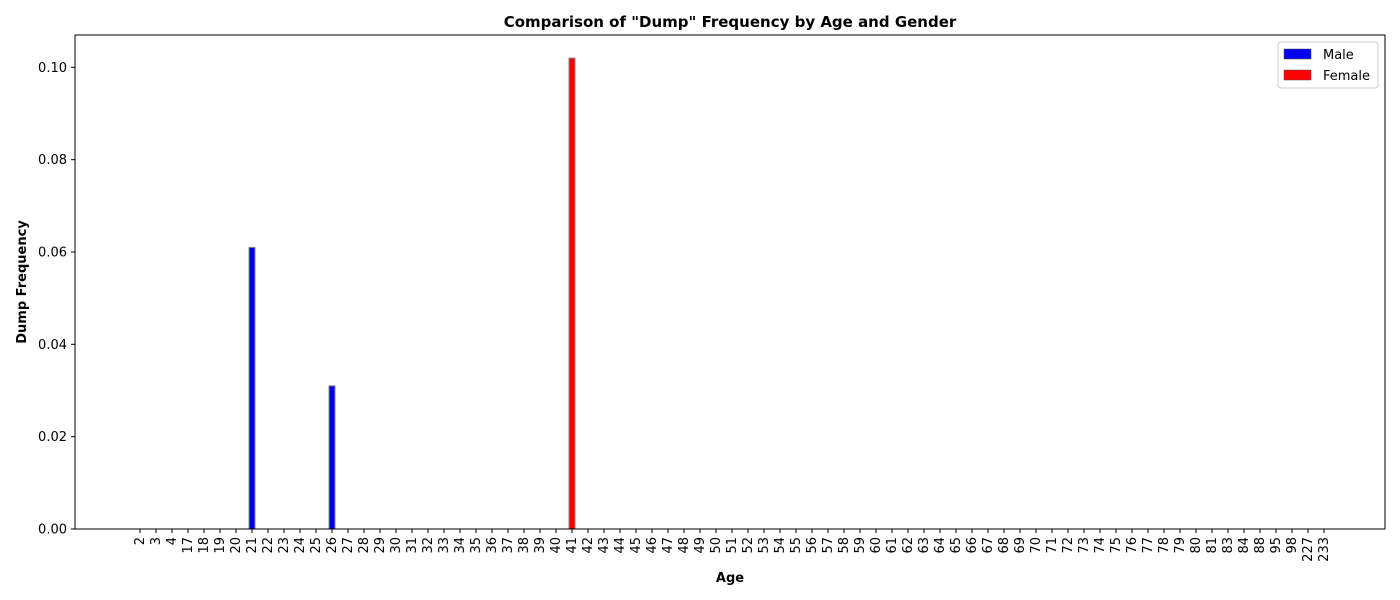 The width and height of the screenshot is (1400, 600). Describe the element at coordinates (556, 545) in the screenshot. I see `x-tick-label: 40` at that location.